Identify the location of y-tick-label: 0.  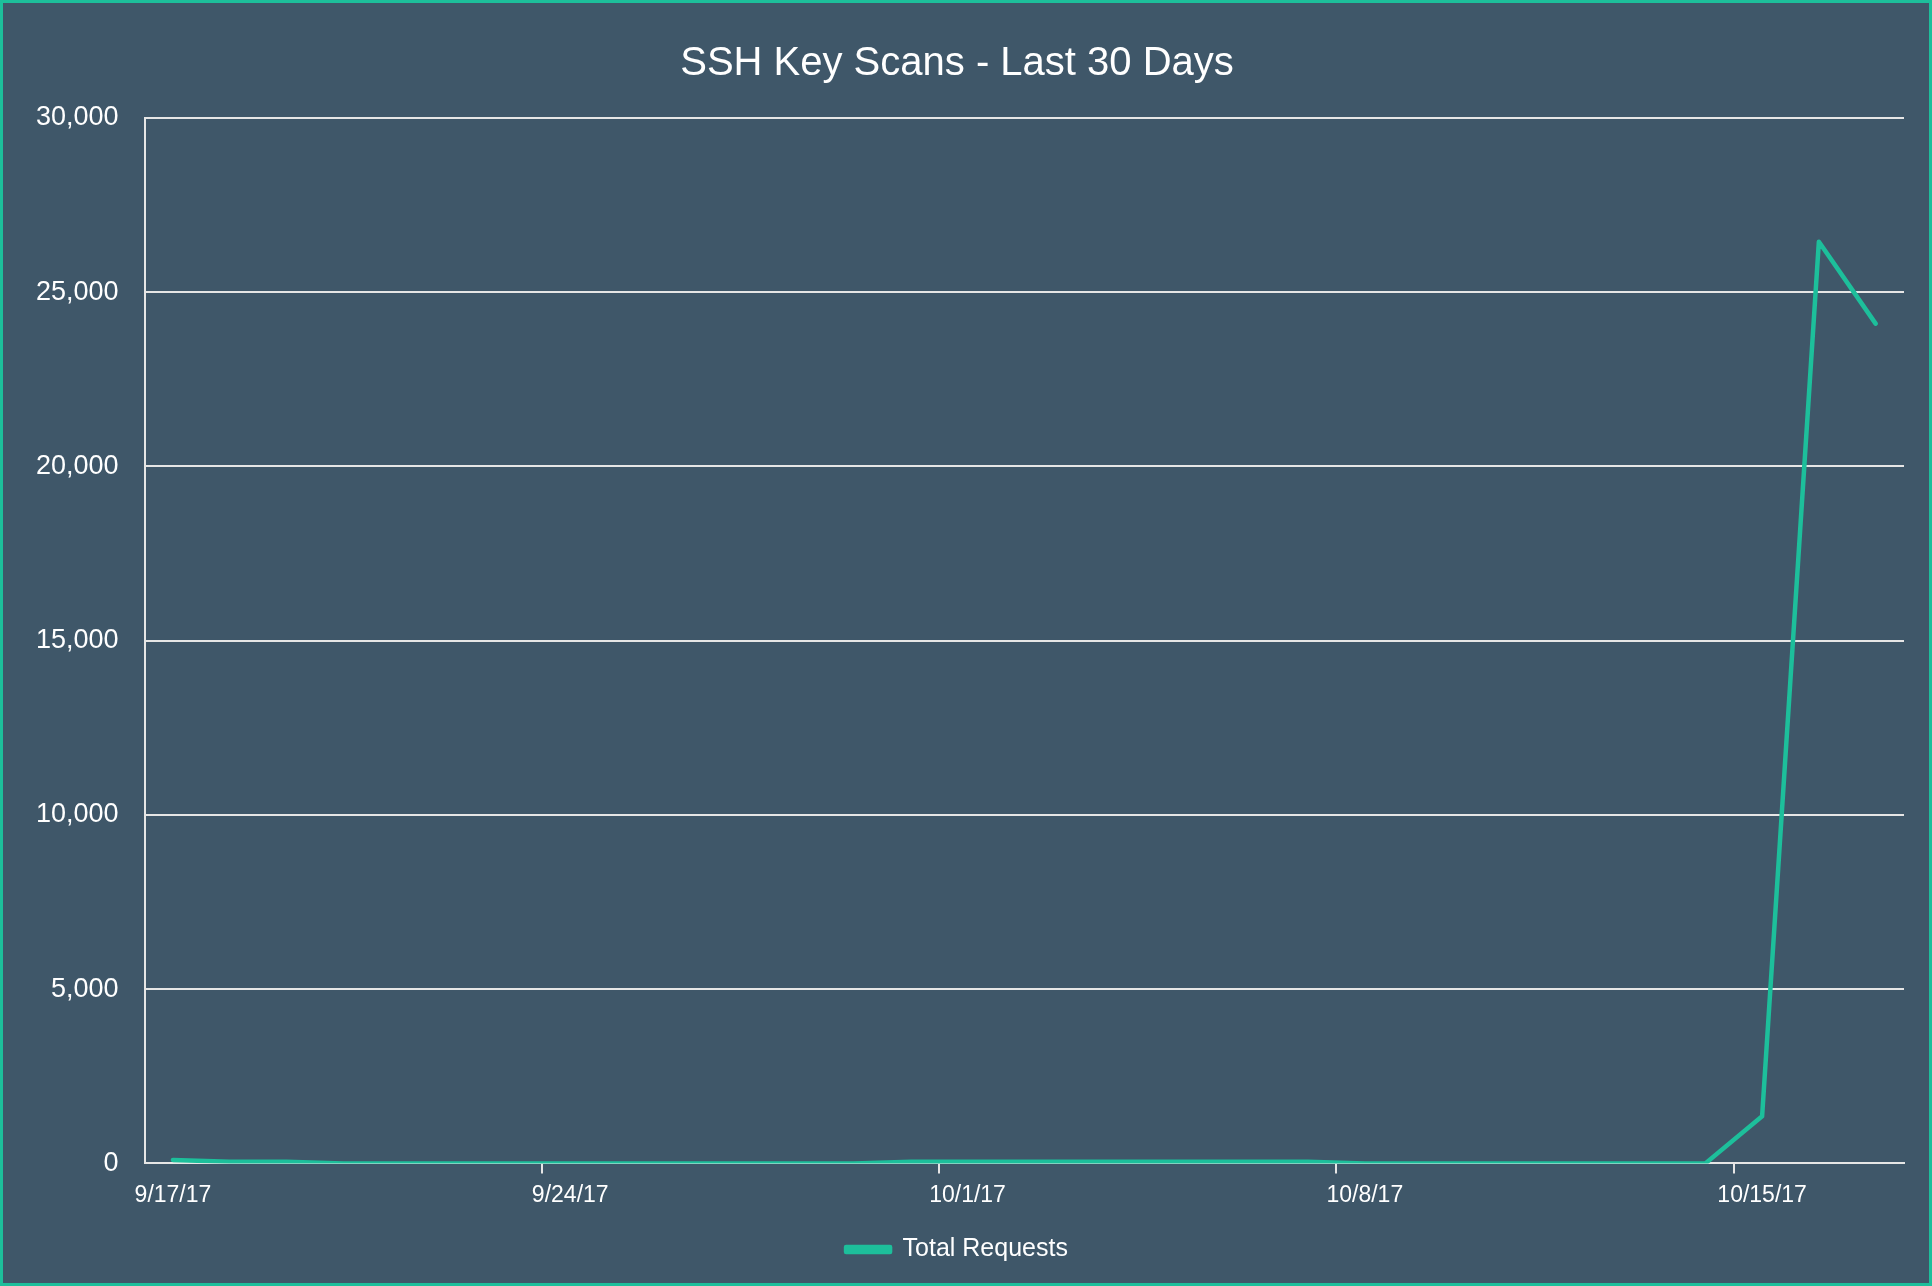
(111, 1161).